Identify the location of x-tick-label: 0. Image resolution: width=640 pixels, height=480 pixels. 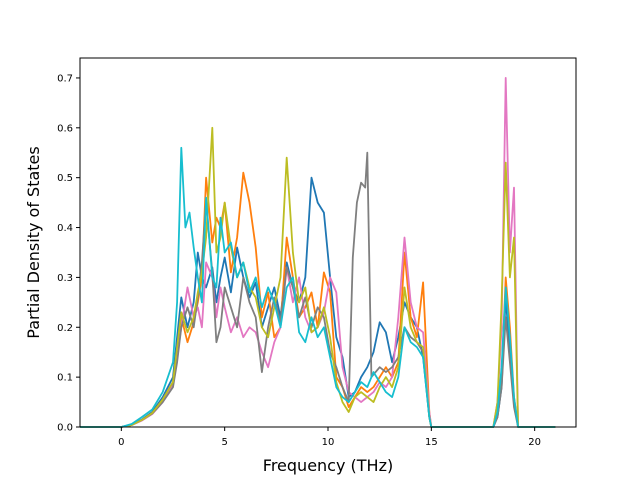
(121, 442).